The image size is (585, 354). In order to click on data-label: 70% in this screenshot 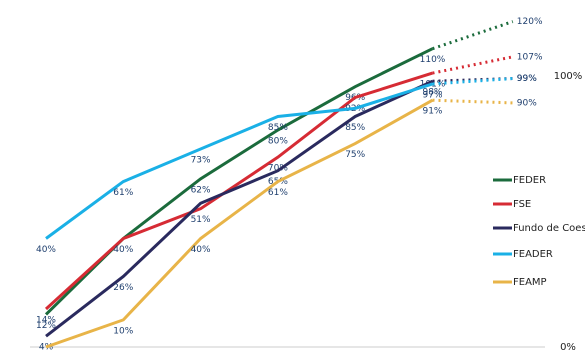, I will do `click(278, 169)`.